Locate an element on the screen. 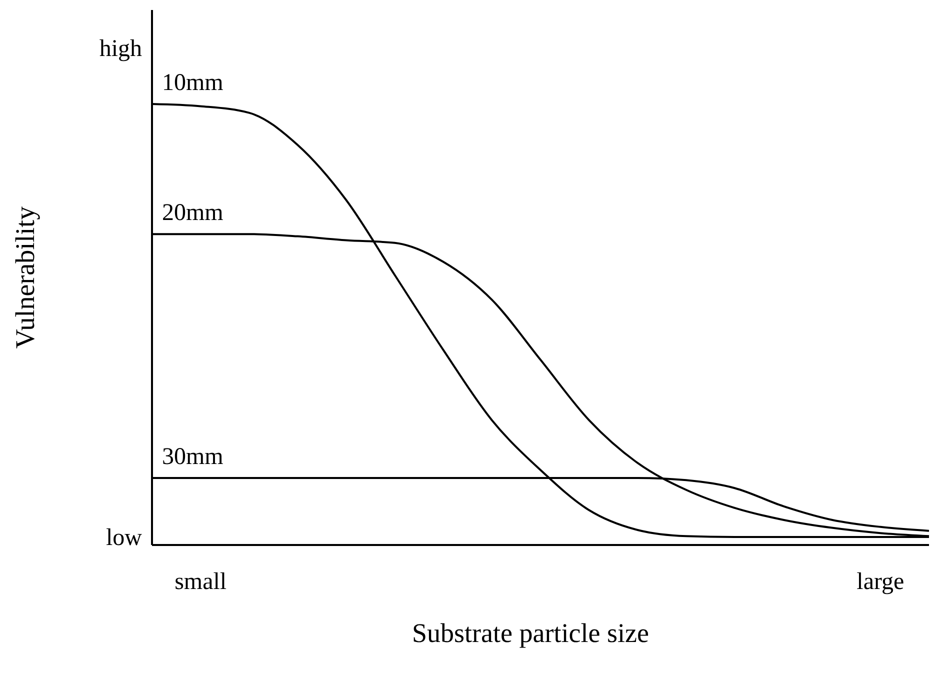  text: low is located at coordinates (124, 538).